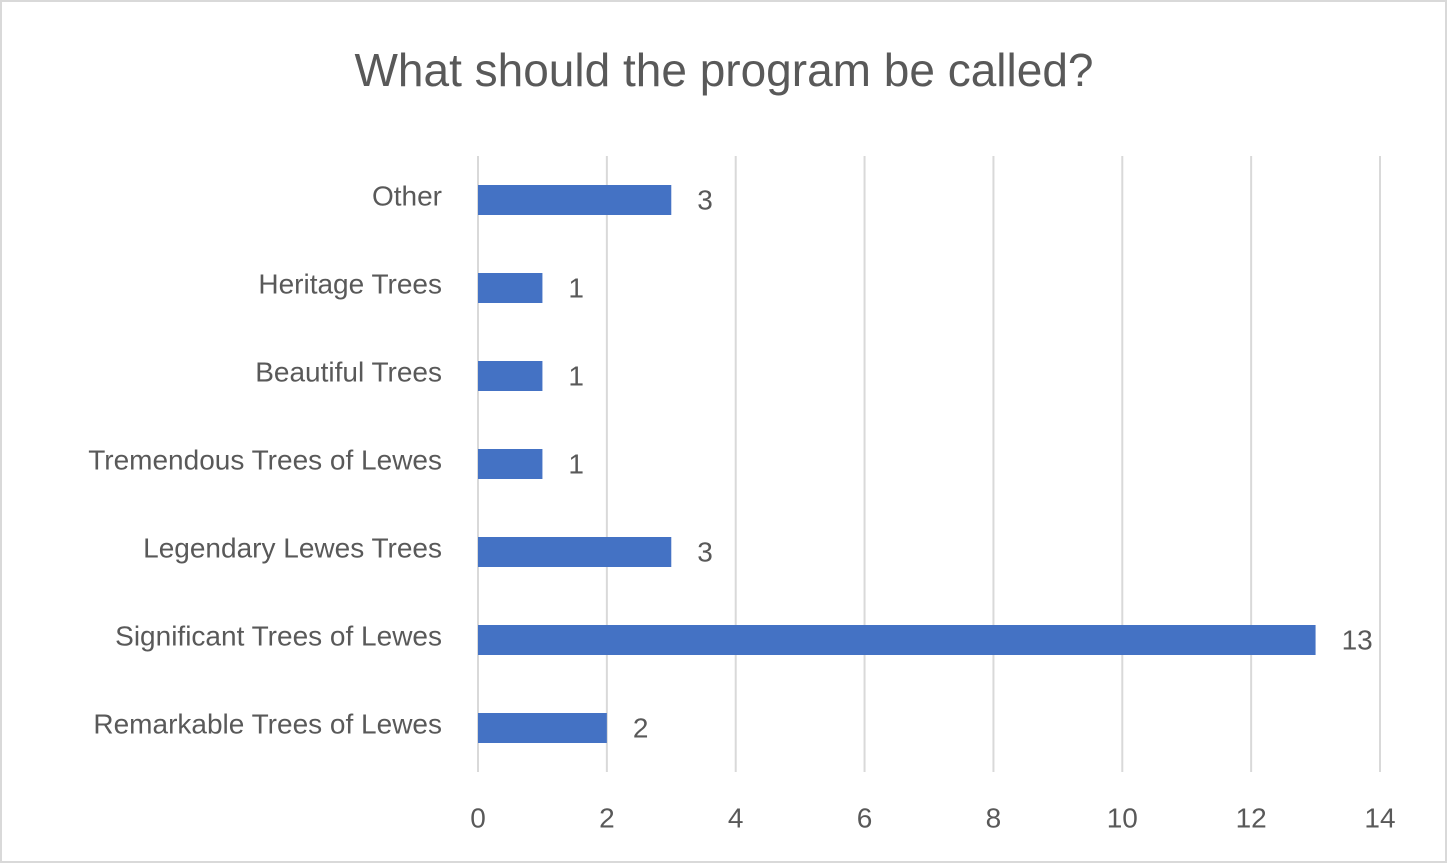  What do you see at coordinates (1357, 639) in the screenshot?
I see `data-label: 13` at bounding box center [1357, 639].